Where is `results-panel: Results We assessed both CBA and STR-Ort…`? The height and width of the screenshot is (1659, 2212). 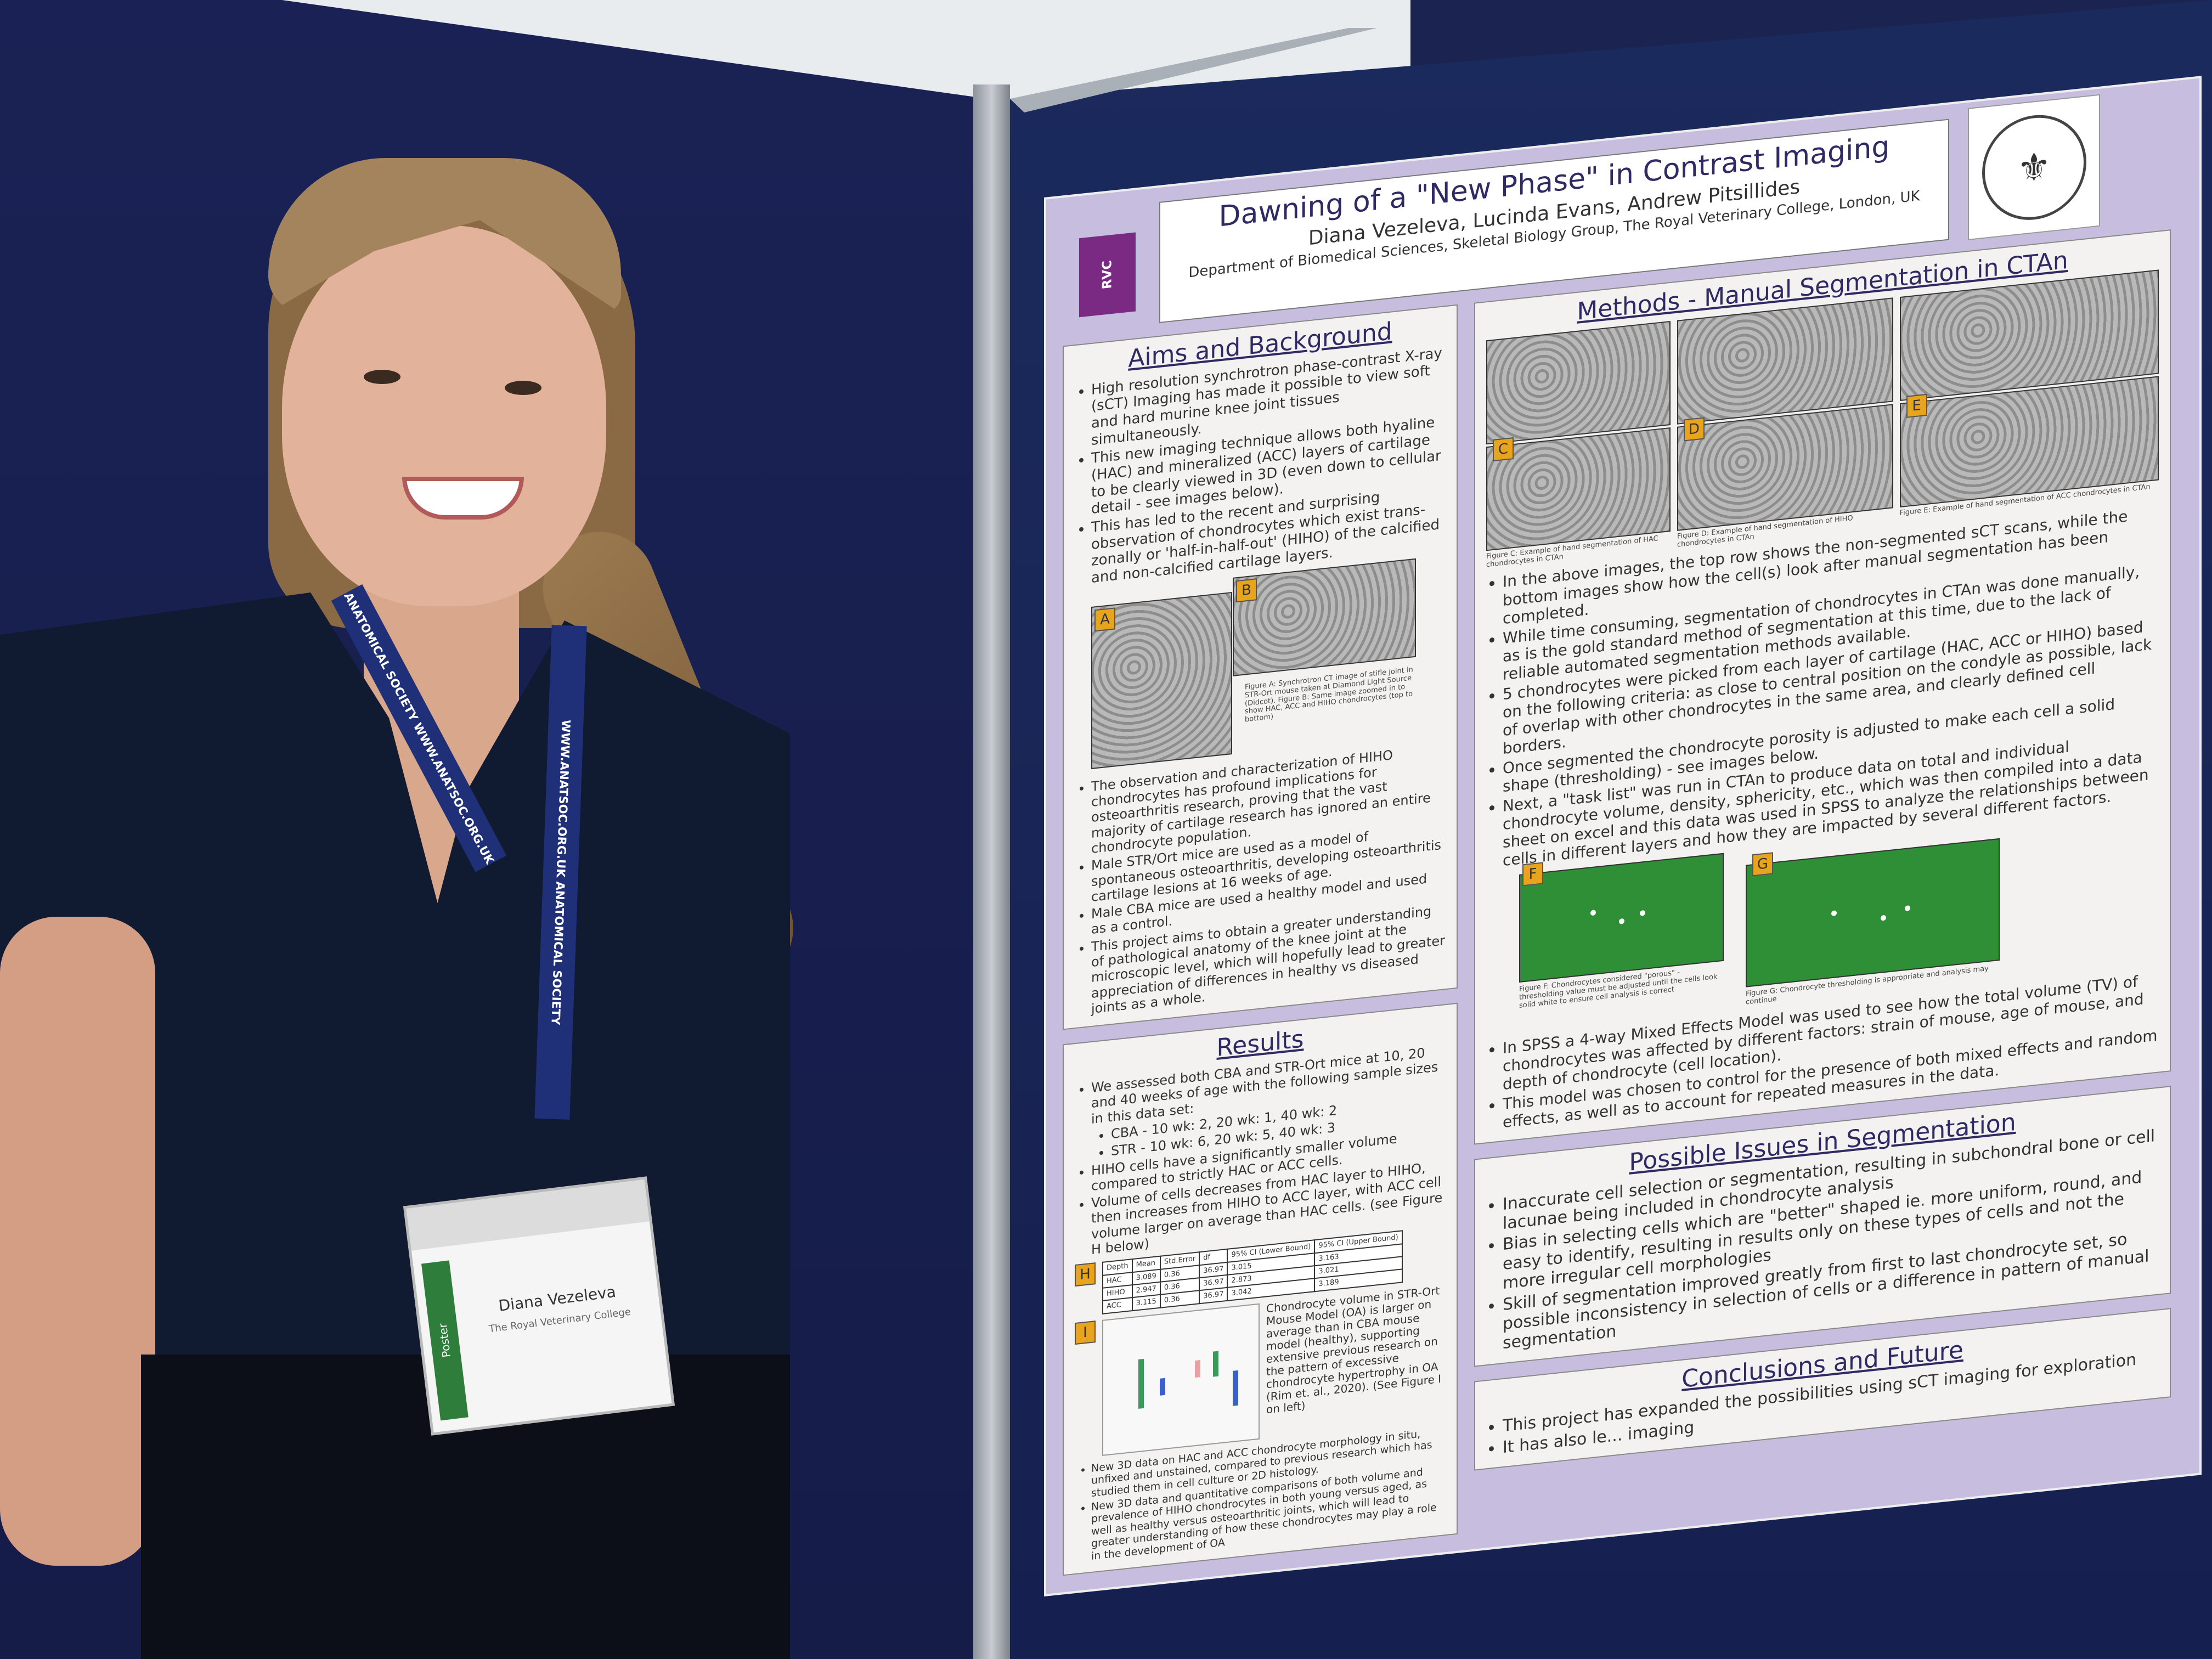
results-panel: Results We assessed both CBA and STR-Ort… is located at coordinates (1260, 1290).